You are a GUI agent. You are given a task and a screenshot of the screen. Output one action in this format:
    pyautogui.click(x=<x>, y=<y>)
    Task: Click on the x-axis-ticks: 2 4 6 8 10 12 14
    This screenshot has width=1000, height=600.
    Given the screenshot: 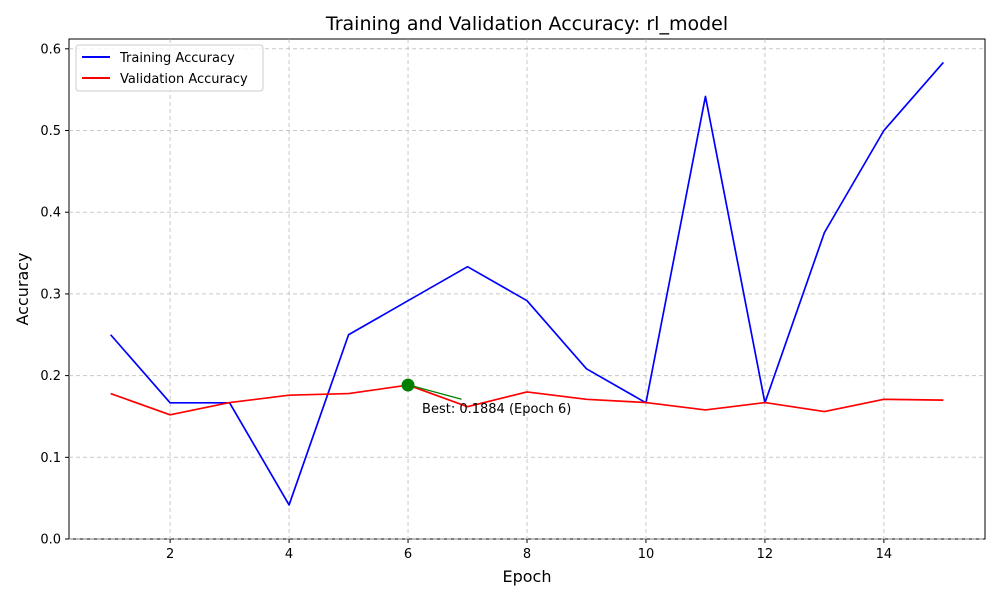 What is the action you would take?
    pyautogui.click(x=529, y=550)
    